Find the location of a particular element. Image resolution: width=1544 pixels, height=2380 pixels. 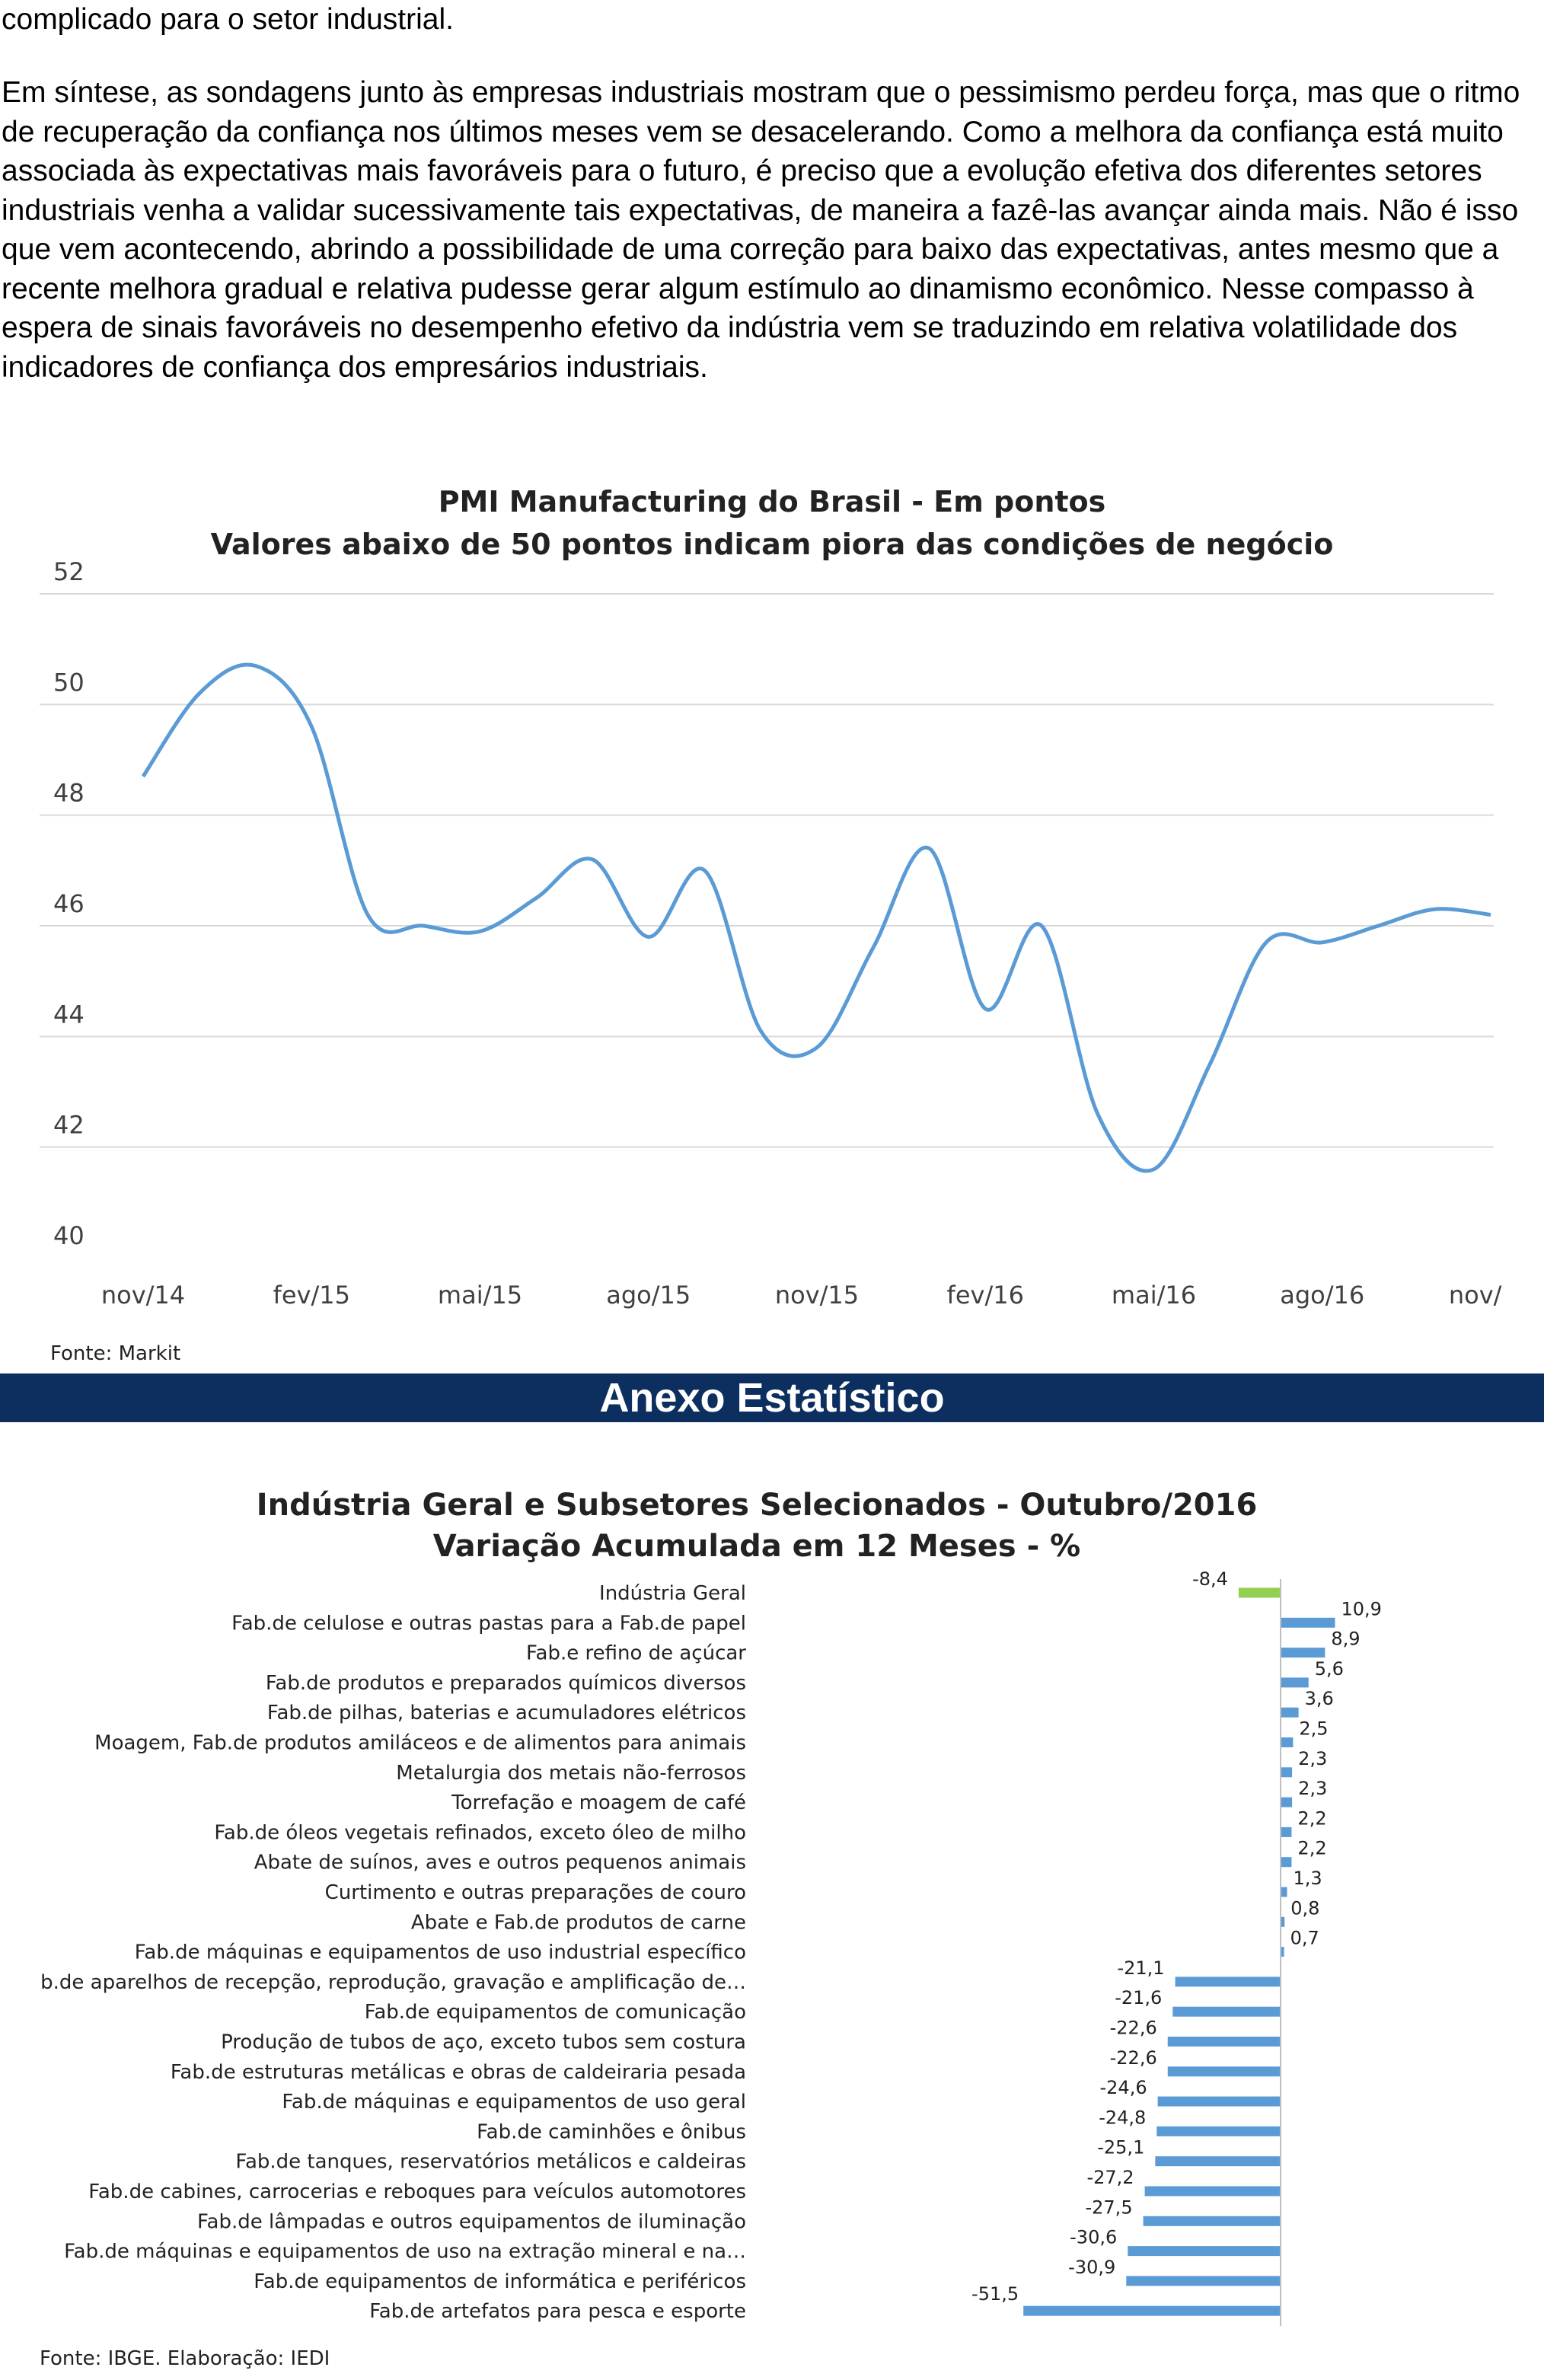

chart-source: Fonte: IBGE. Elaboração: IEDI is located at coordinates (185, 2358).